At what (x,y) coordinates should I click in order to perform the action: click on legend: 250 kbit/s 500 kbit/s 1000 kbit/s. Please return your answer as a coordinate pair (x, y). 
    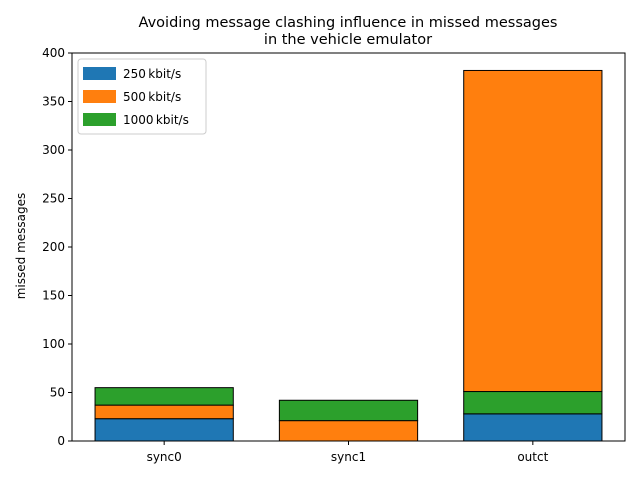
    Looking at the image, I should click on (142, 96).